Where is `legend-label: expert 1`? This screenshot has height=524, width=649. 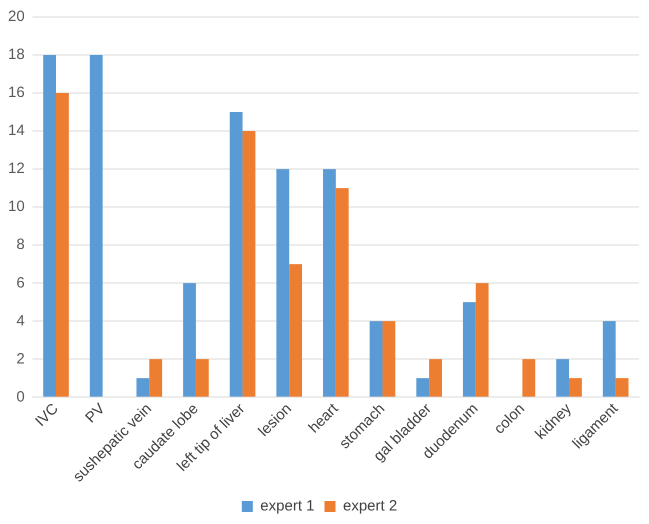 legend-label: expert 1 is located at coordinates (287, 506).